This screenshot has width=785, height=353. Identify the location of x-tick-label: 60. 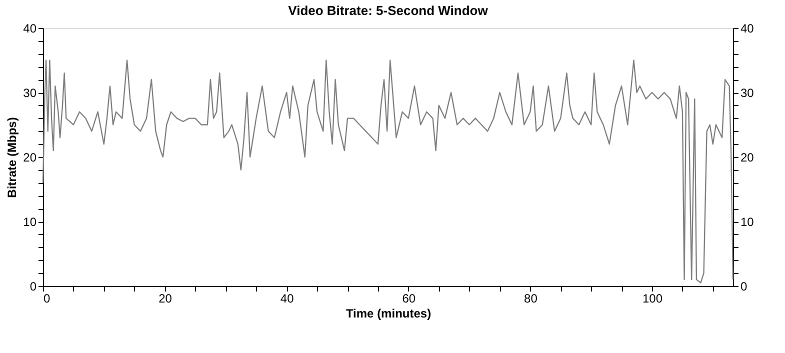
(409, 299).